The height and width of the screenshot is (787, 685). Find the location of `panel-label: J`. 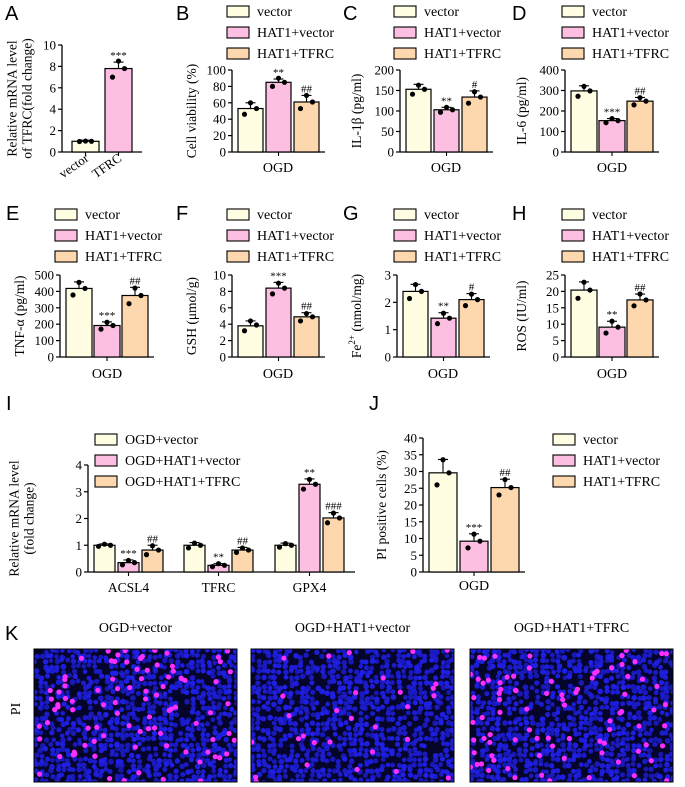

panel-label: J is located at coordinates (374, 404).